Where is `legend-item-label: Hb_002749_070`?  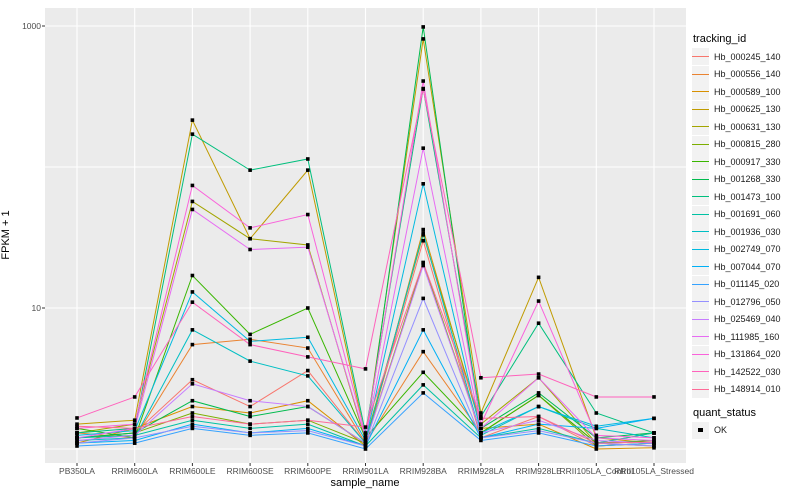
legend-item-label: Hb_002749_070 is located at coordinates (747, 249).